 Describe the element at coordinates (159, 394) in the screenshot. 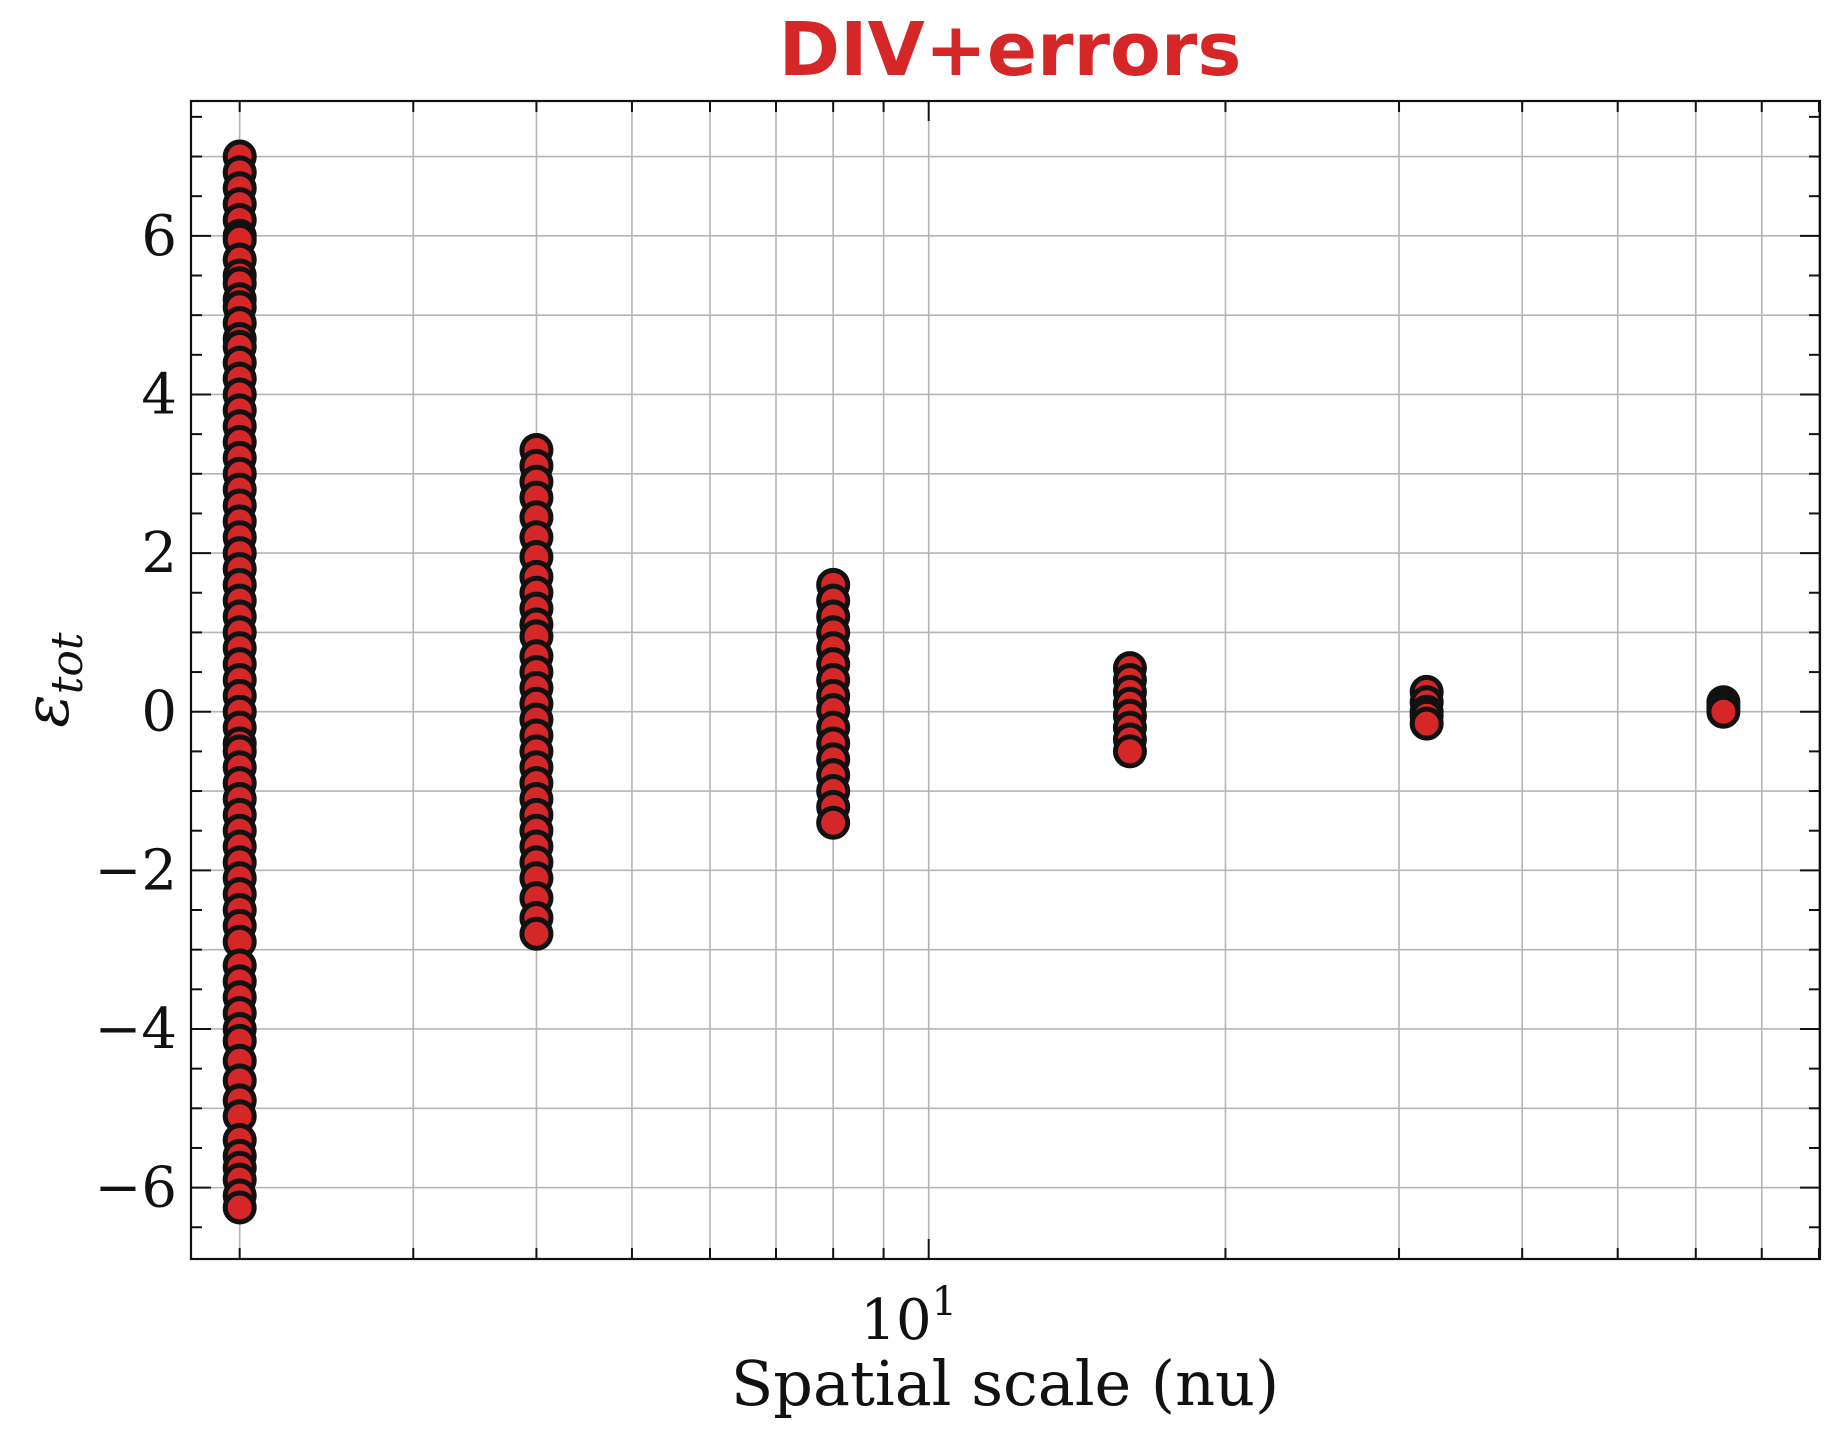

I see `y-tick-label: 4` at that location.